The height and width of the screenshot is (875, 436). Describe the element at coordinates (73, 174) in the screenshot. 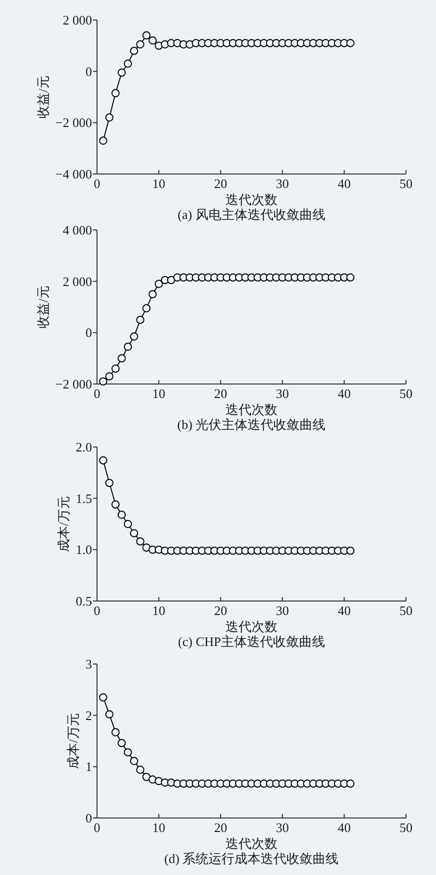

I see `y-tick-label: −4 000` at that location.